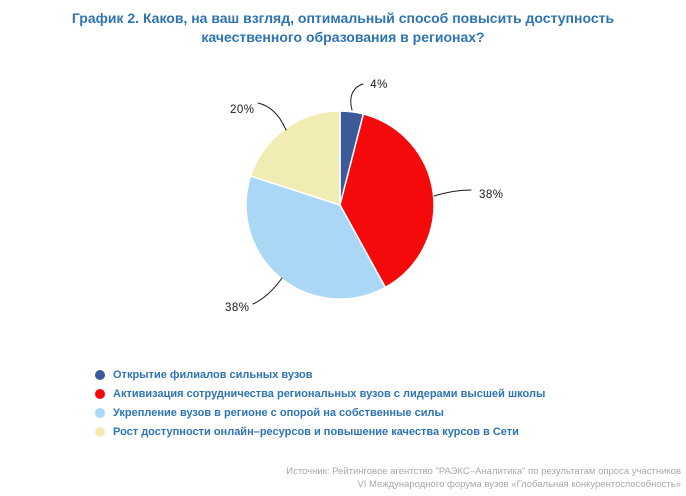  What do you see at coordinates (379, 85) in the screenshot?
I see `pie-value-label-0: 4%` at bounding box center [379, 85].